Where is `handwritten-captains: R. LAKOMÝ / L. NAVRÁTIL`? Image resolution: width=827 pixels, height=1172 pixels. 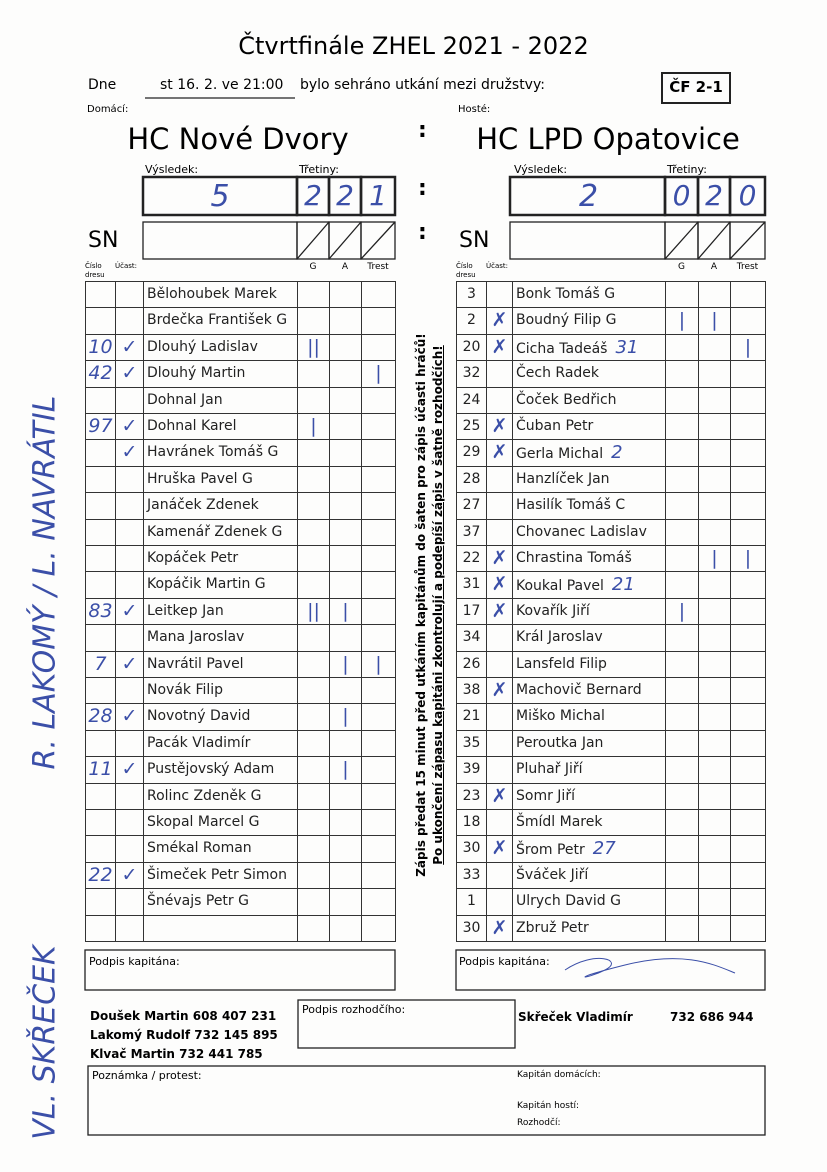
handwritten-captains: R. LAKOMÝ / L. NAVRÁTIL is located at coordinates (45, 582).